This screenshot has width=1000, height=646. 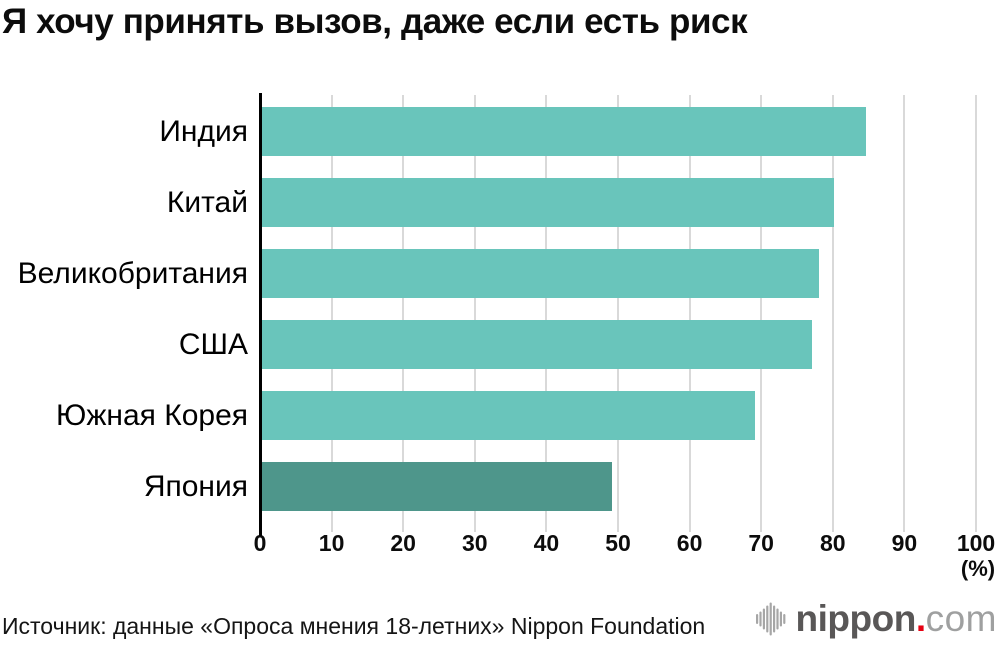 I want to click on logo-brand-text: nippon.com, so click(x=896, y=619).